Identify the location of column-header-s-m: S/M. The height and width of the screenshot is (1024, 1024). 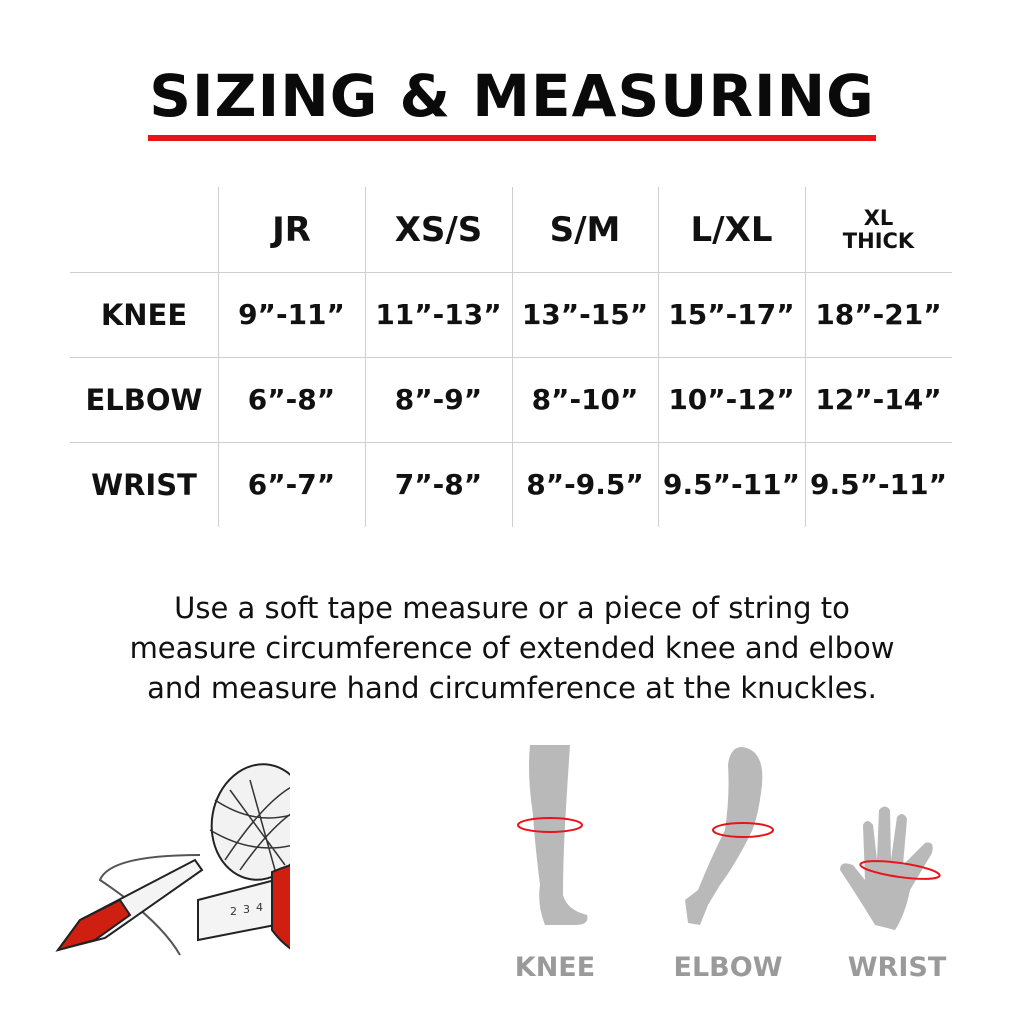
(585, 229).